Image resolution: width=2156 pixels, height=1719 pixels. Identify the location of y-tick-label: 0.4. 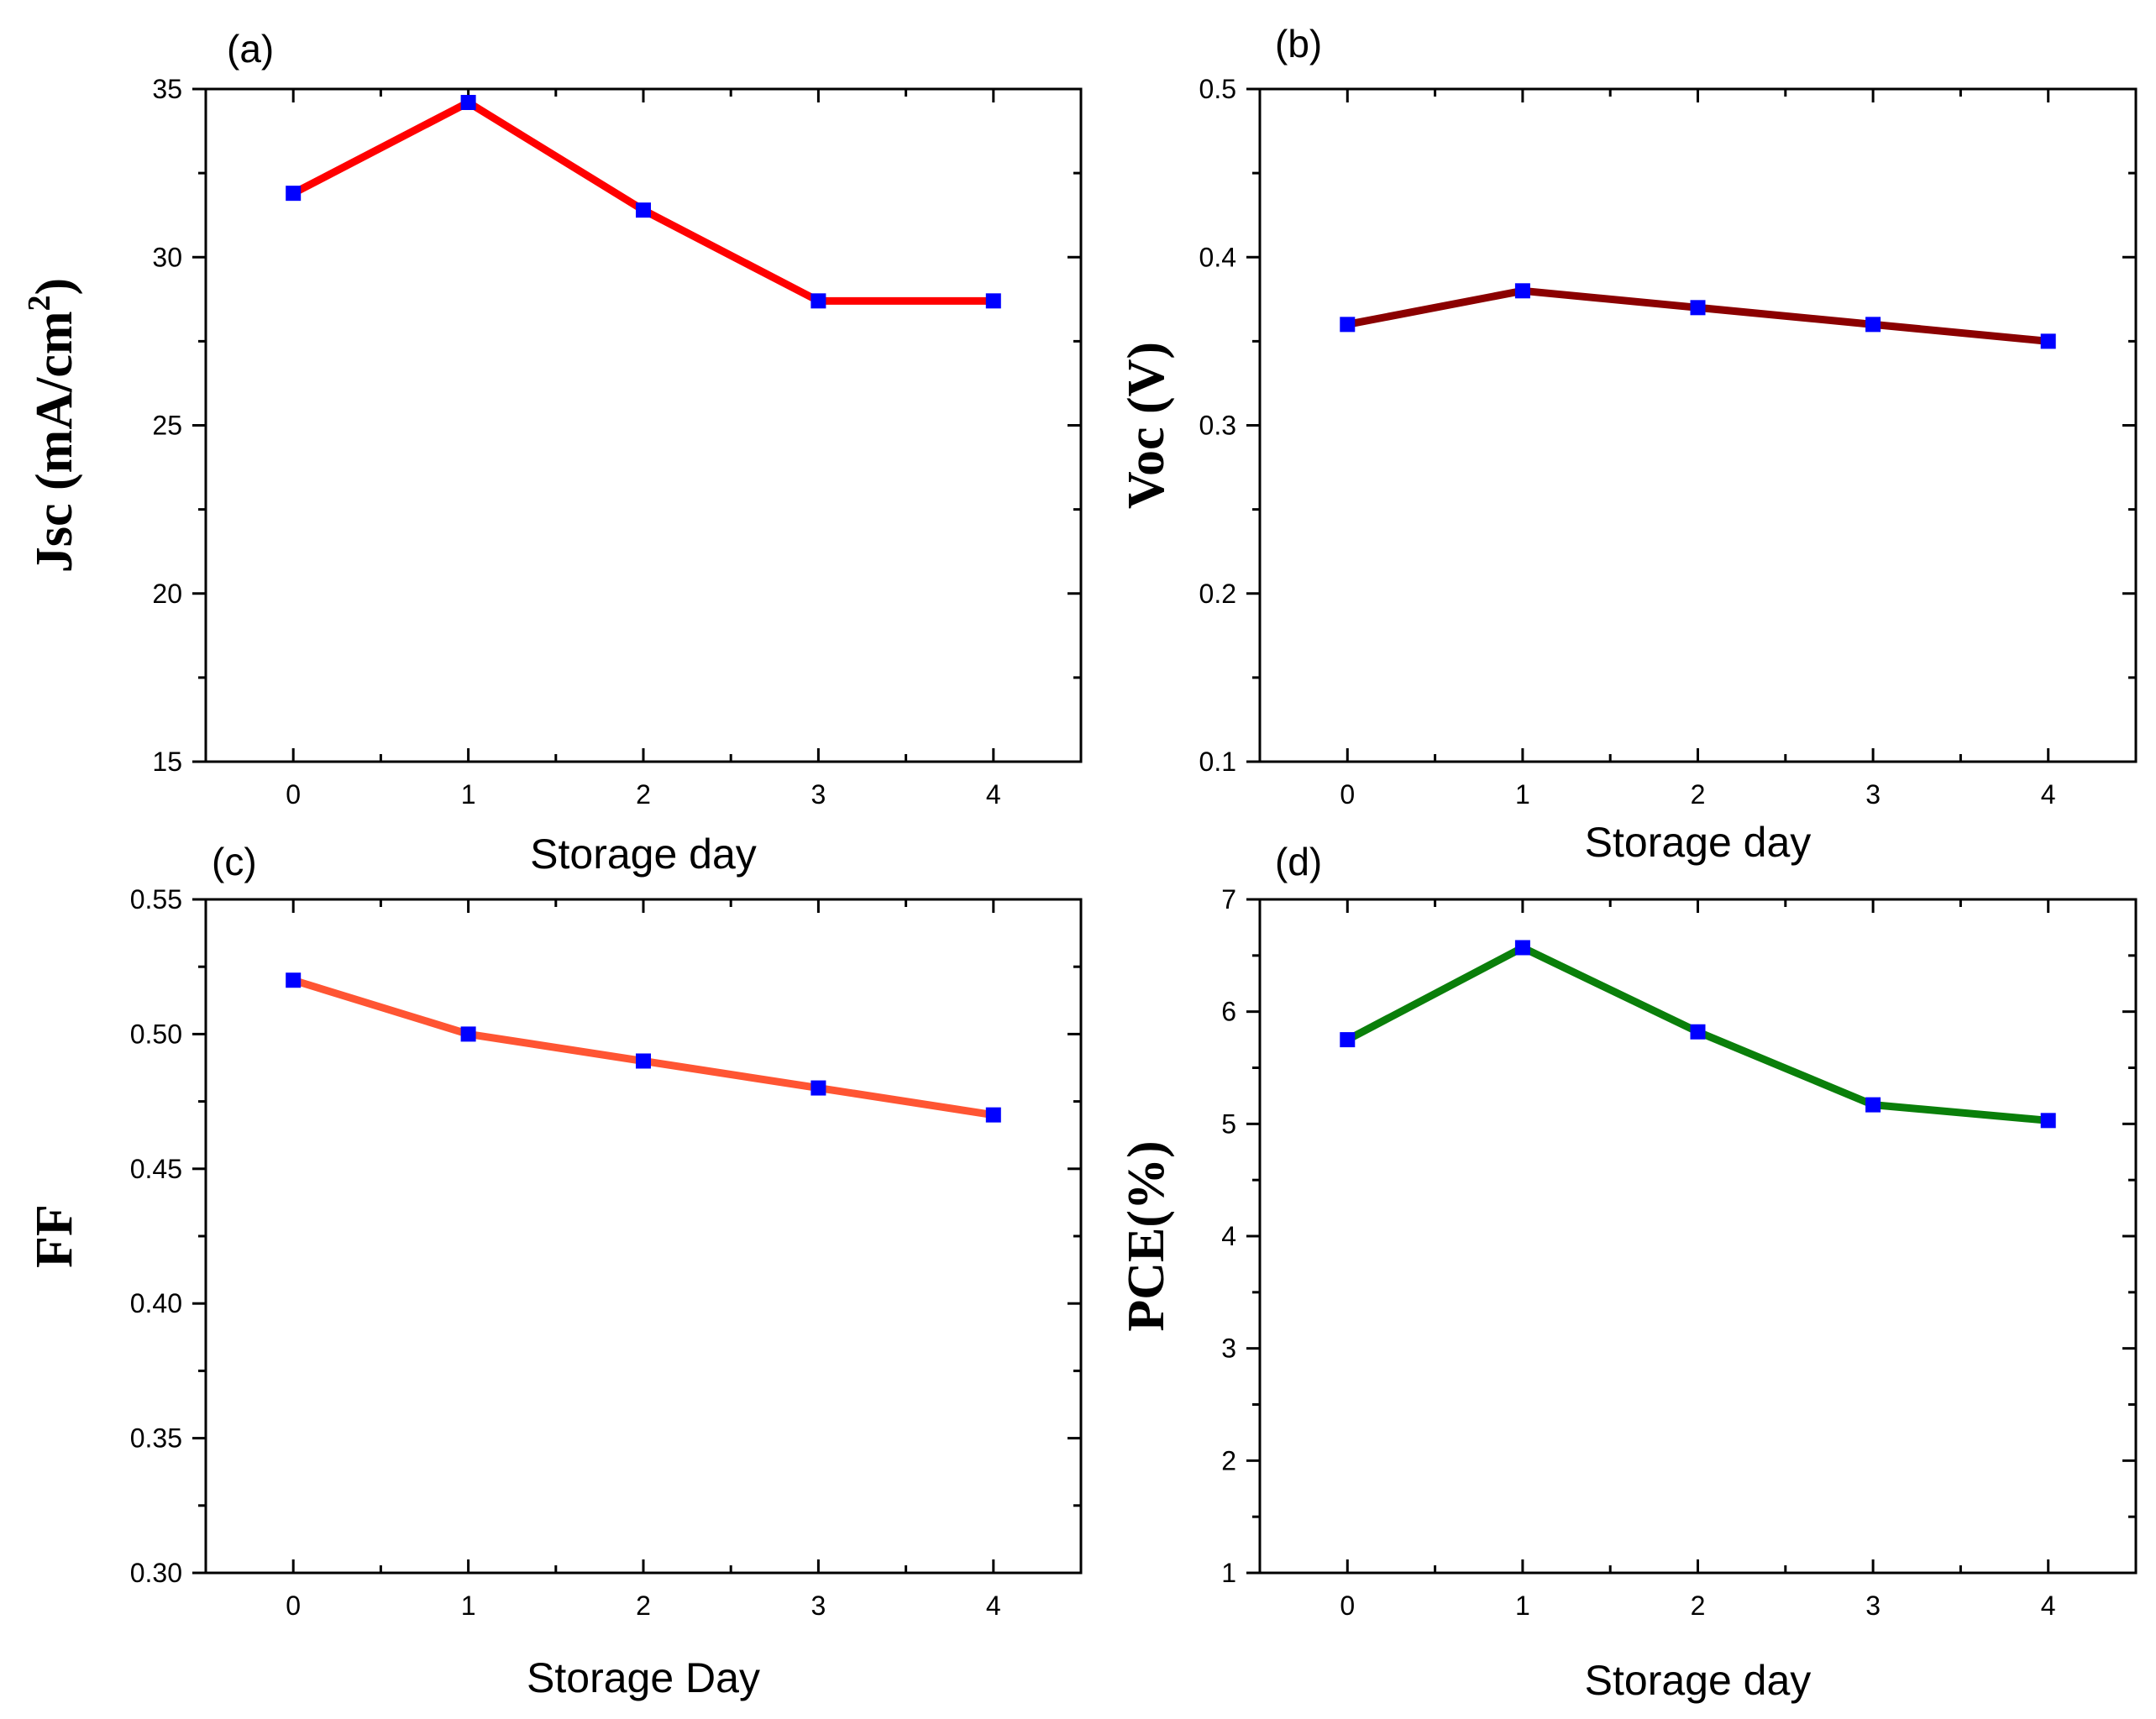
(1217, 257).